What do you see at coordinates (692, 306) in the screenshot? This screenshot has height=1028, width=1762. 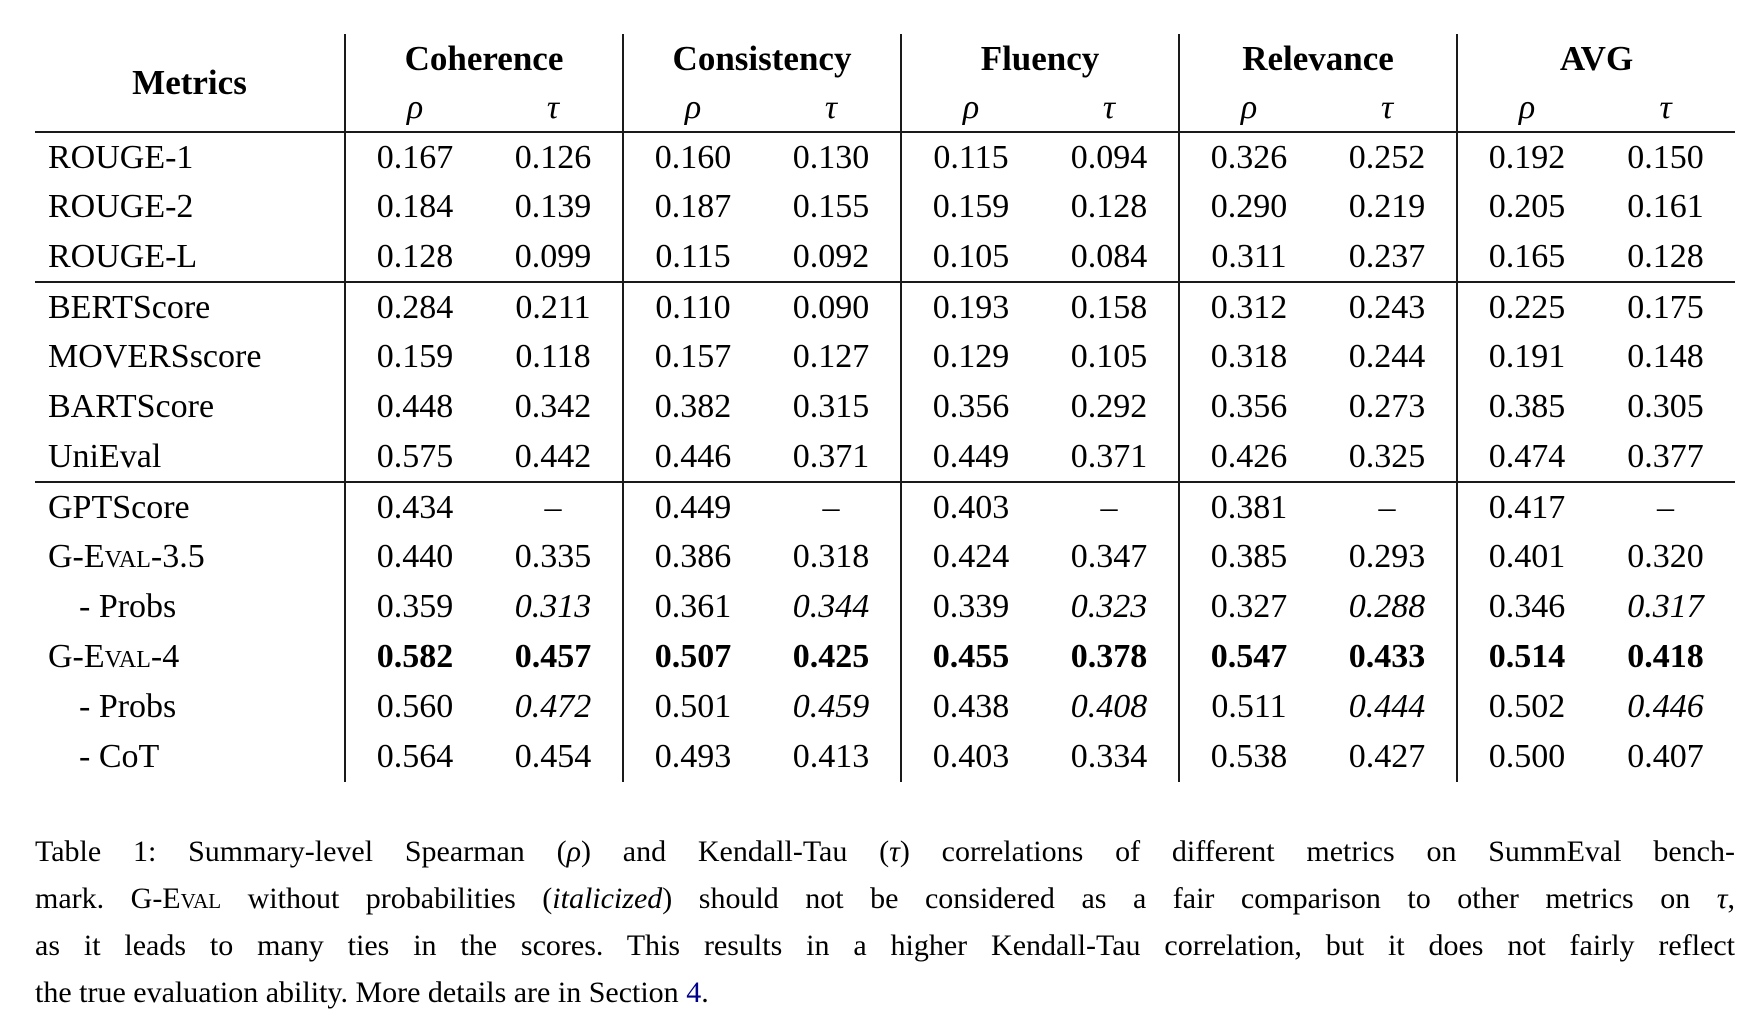 I see `metric-value: 0.110` at bounding box center [692, 306].